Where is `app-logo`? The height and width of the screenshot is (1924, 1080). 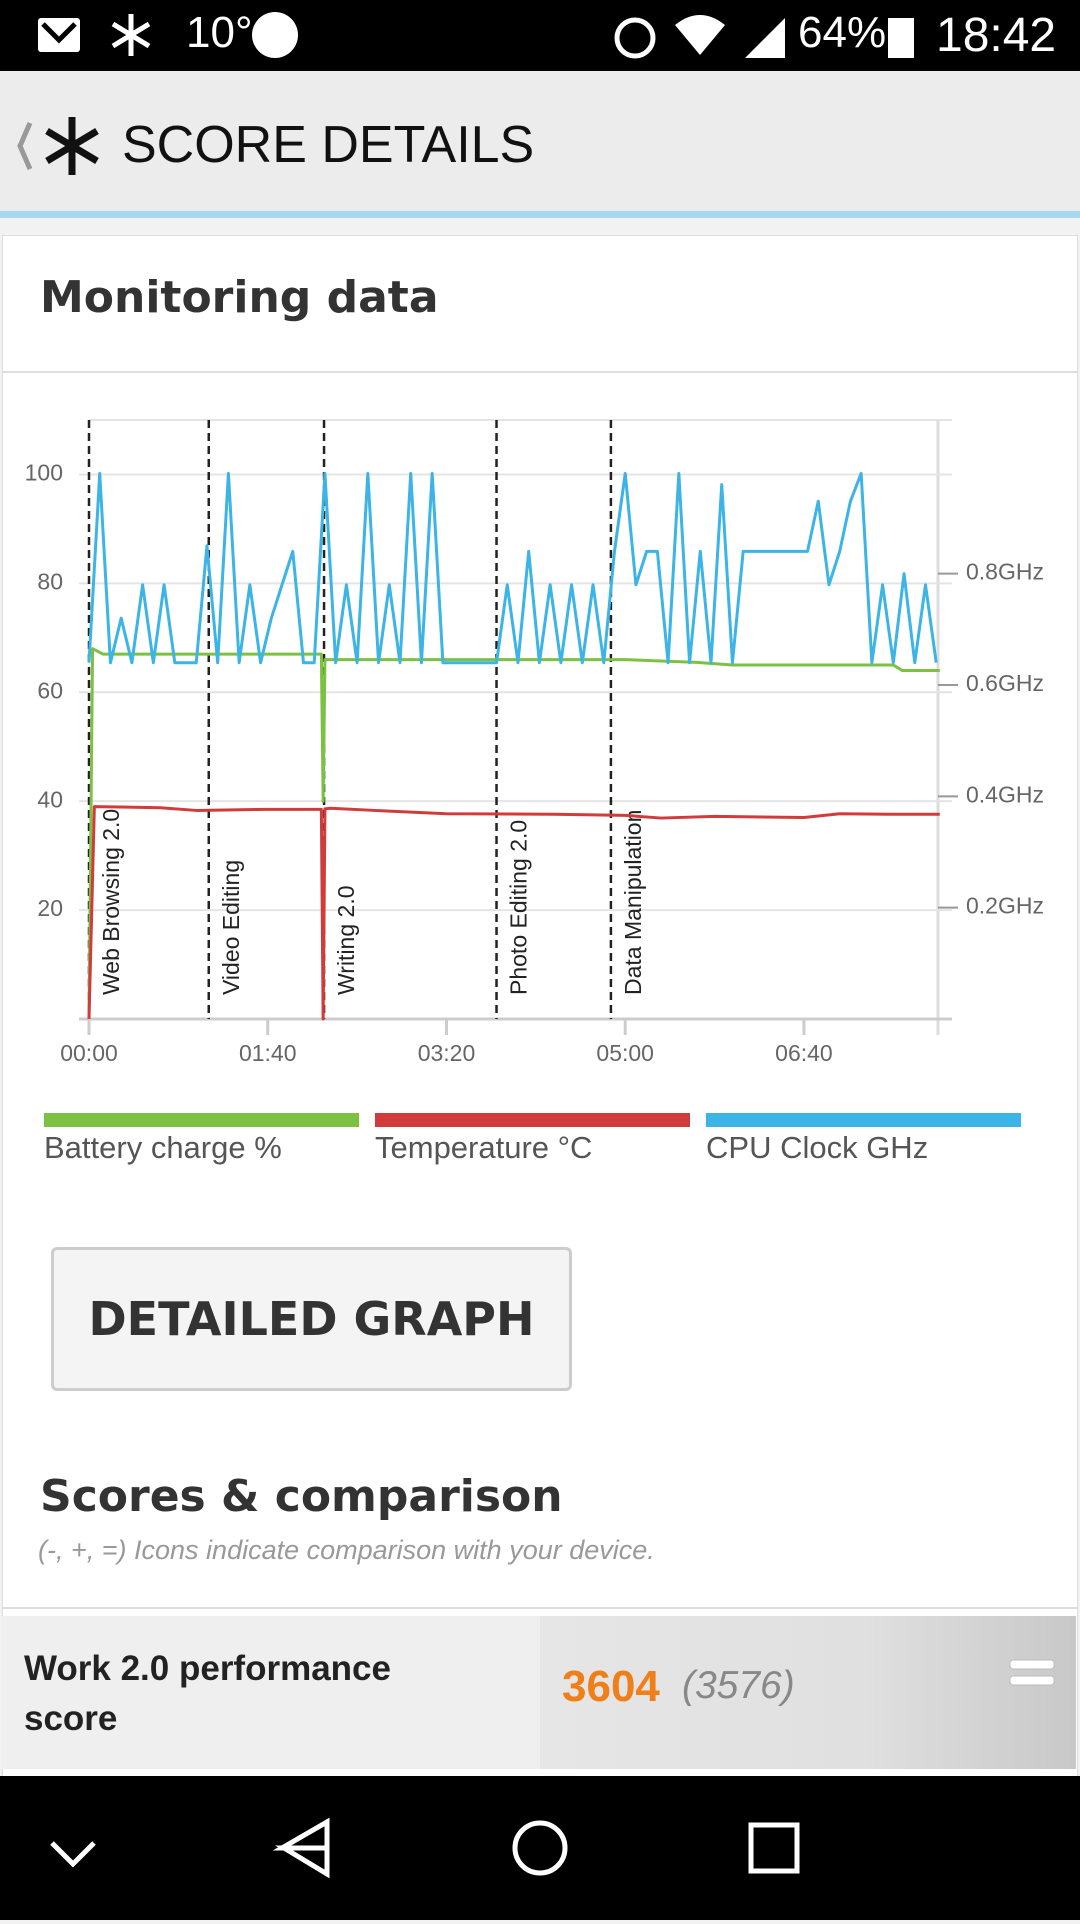
app-logo is located at coordinates (72, 146).